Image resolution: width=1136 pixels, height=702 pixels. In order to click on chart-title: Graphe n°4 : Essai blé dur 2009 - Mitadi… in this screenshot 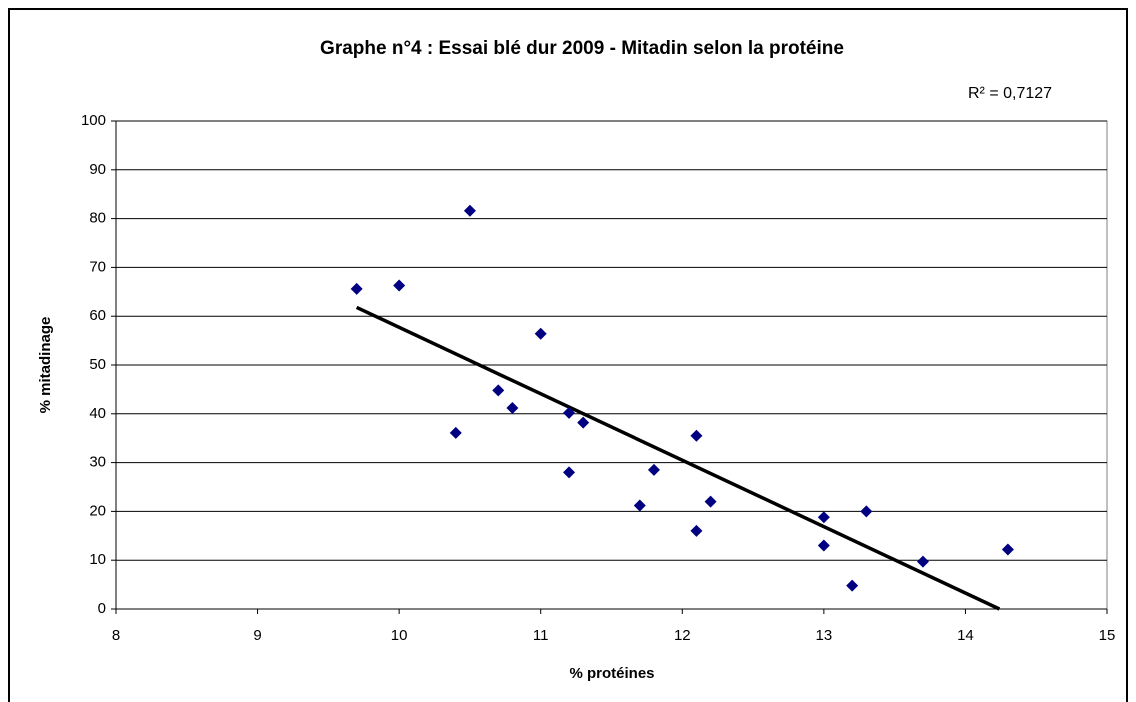, I will do `click(582, 48)`.